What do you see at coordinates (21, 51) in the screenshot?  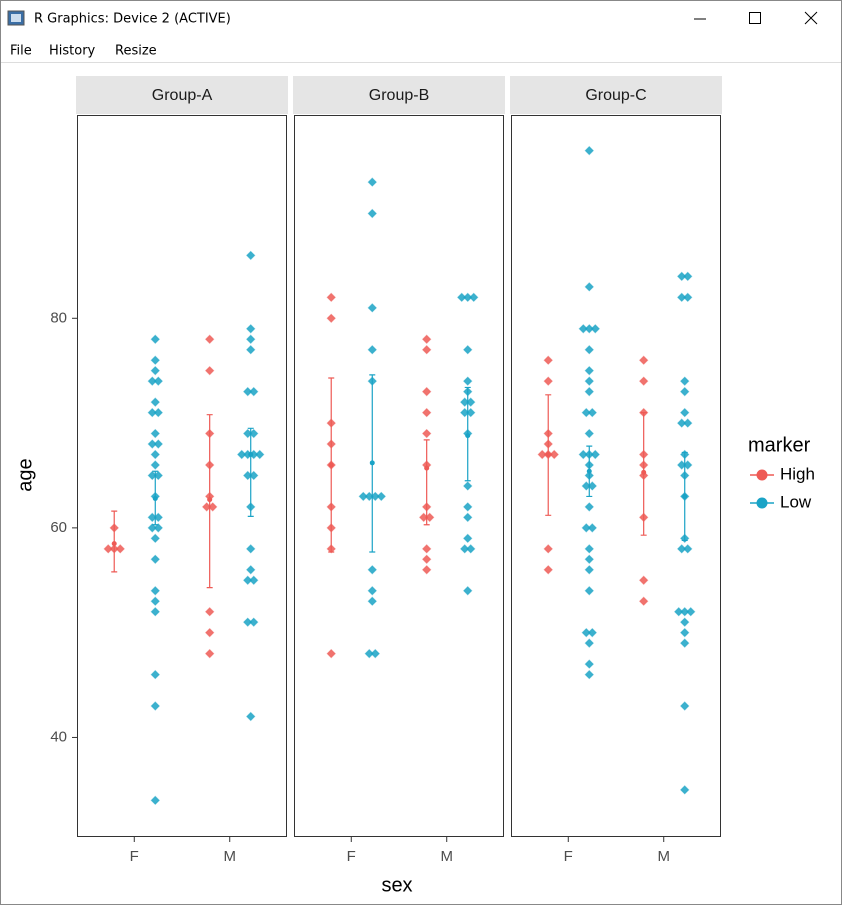 I see `menu-item: File` at bounding box center [21, 51].